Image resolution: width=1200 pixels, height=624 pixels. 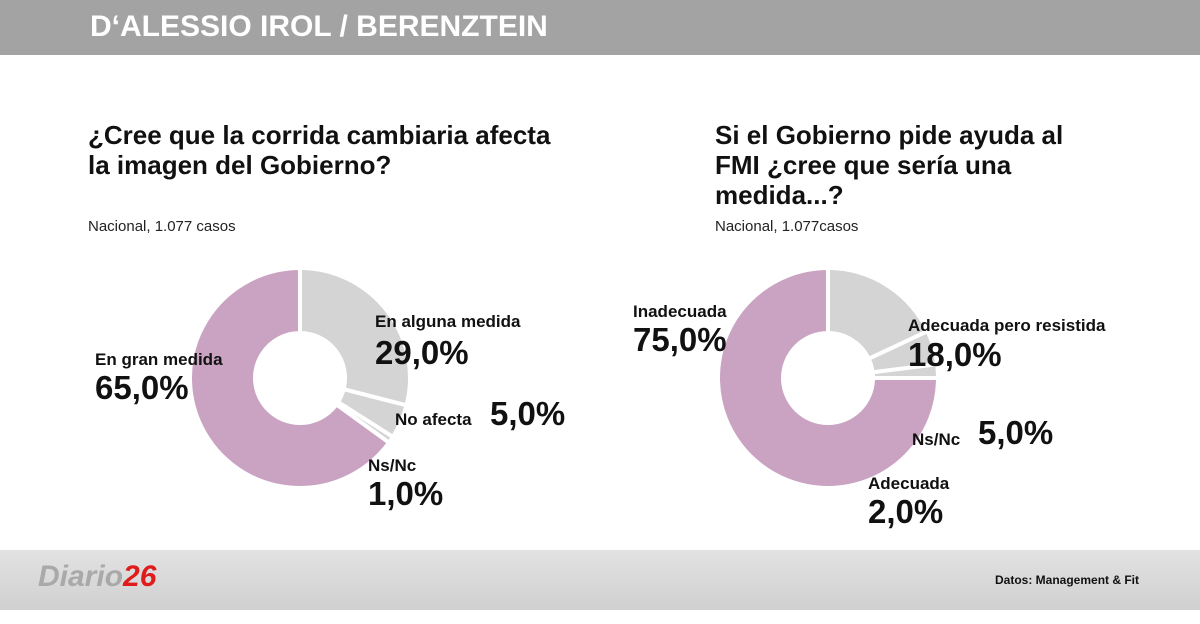 What do you see at coordinates (159, 359) in the screenshot?
I see `slice-label: En gran medida` at bounding box center [159, 359].